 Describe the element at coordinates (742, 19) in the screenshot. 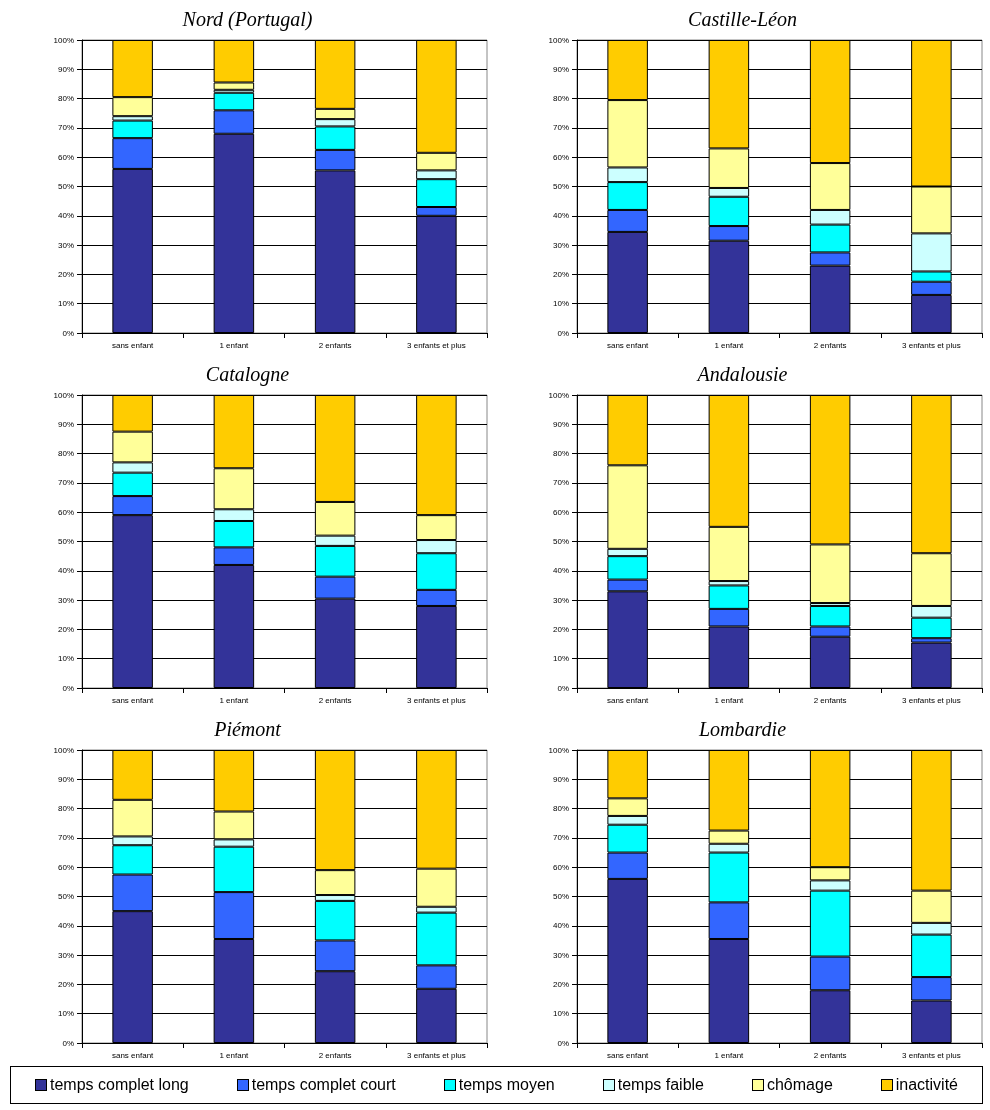

I see `chart-title: Castille-Léon` at that location.